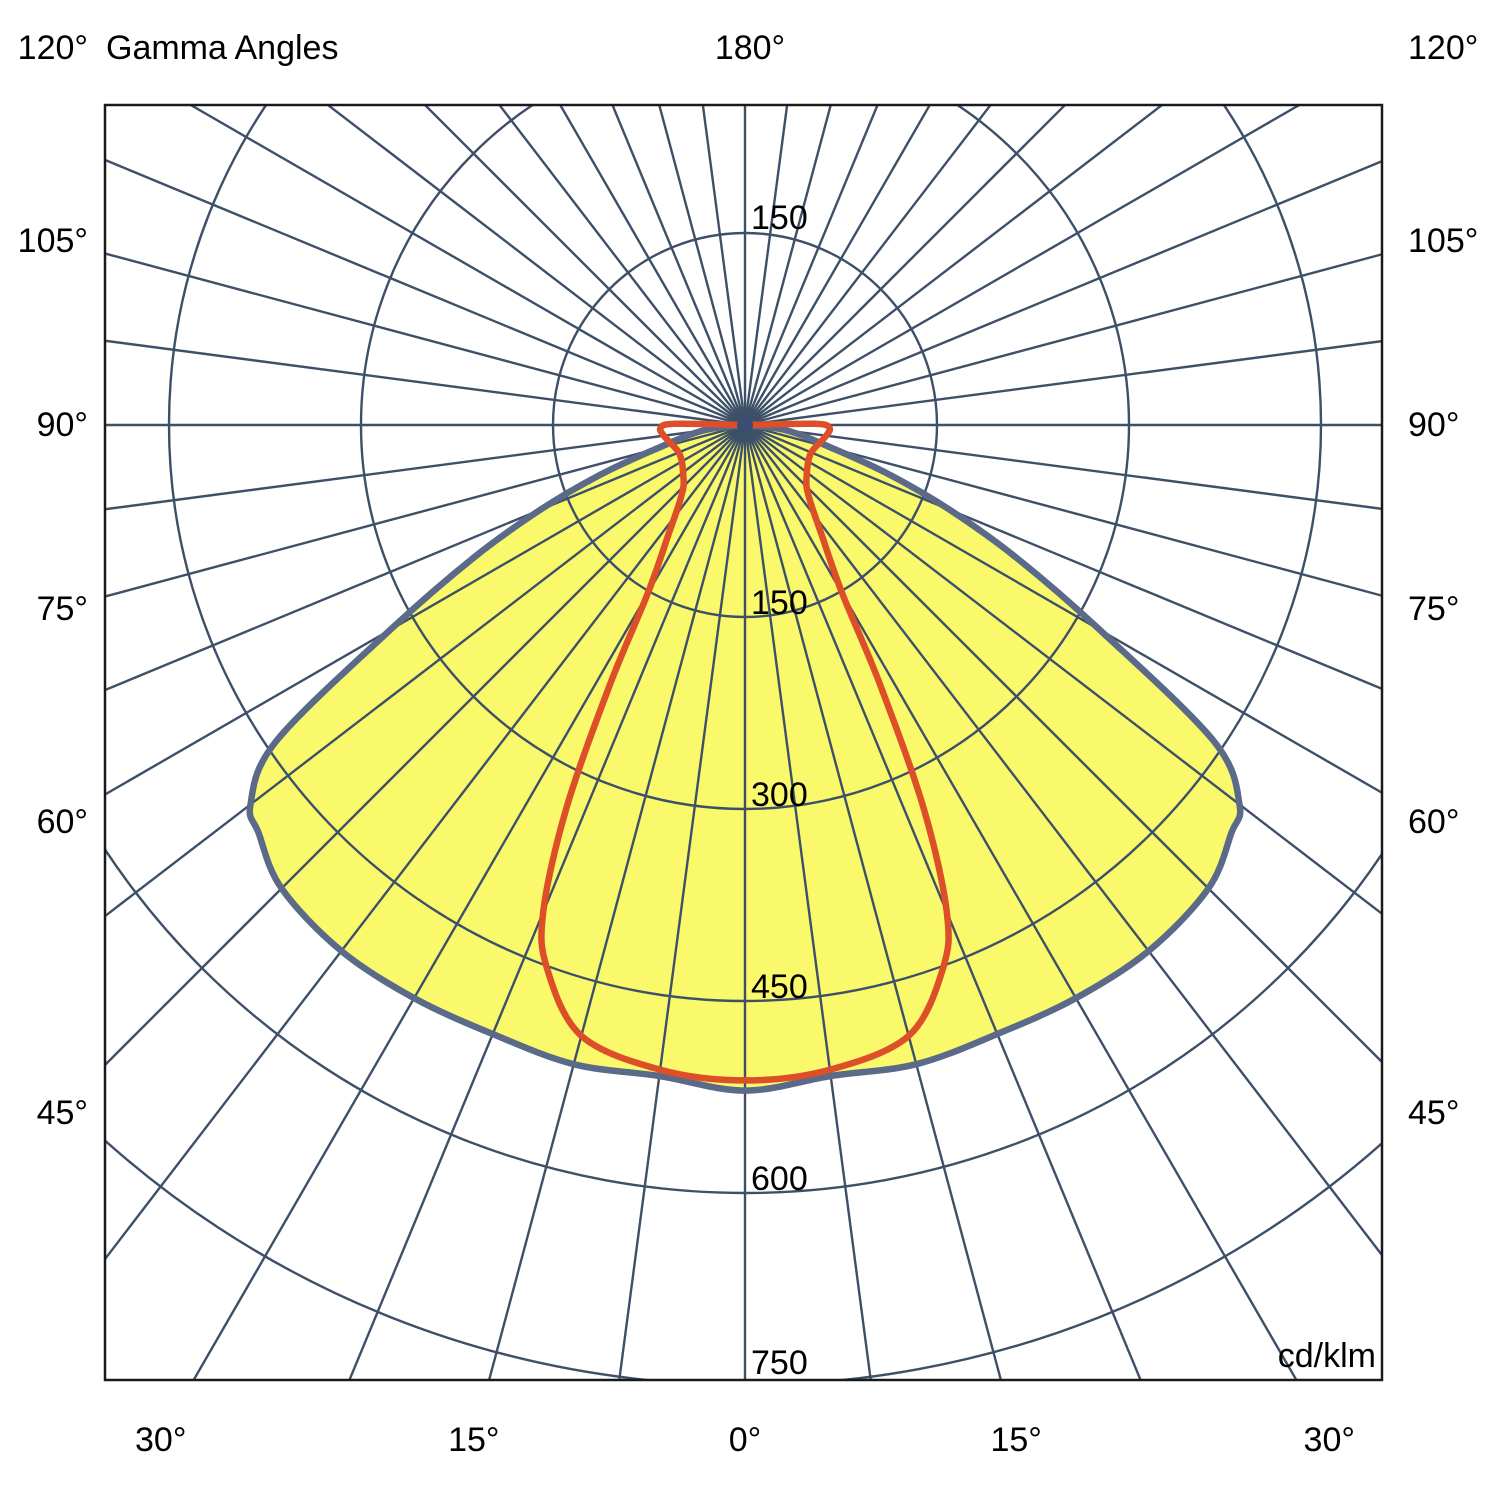 The width and height of the screenshot is (1490, 1490). Describe the element at coordinates (62, 1113) in the screenshot. I see `gamma-label-left-45: 45°` at that location.